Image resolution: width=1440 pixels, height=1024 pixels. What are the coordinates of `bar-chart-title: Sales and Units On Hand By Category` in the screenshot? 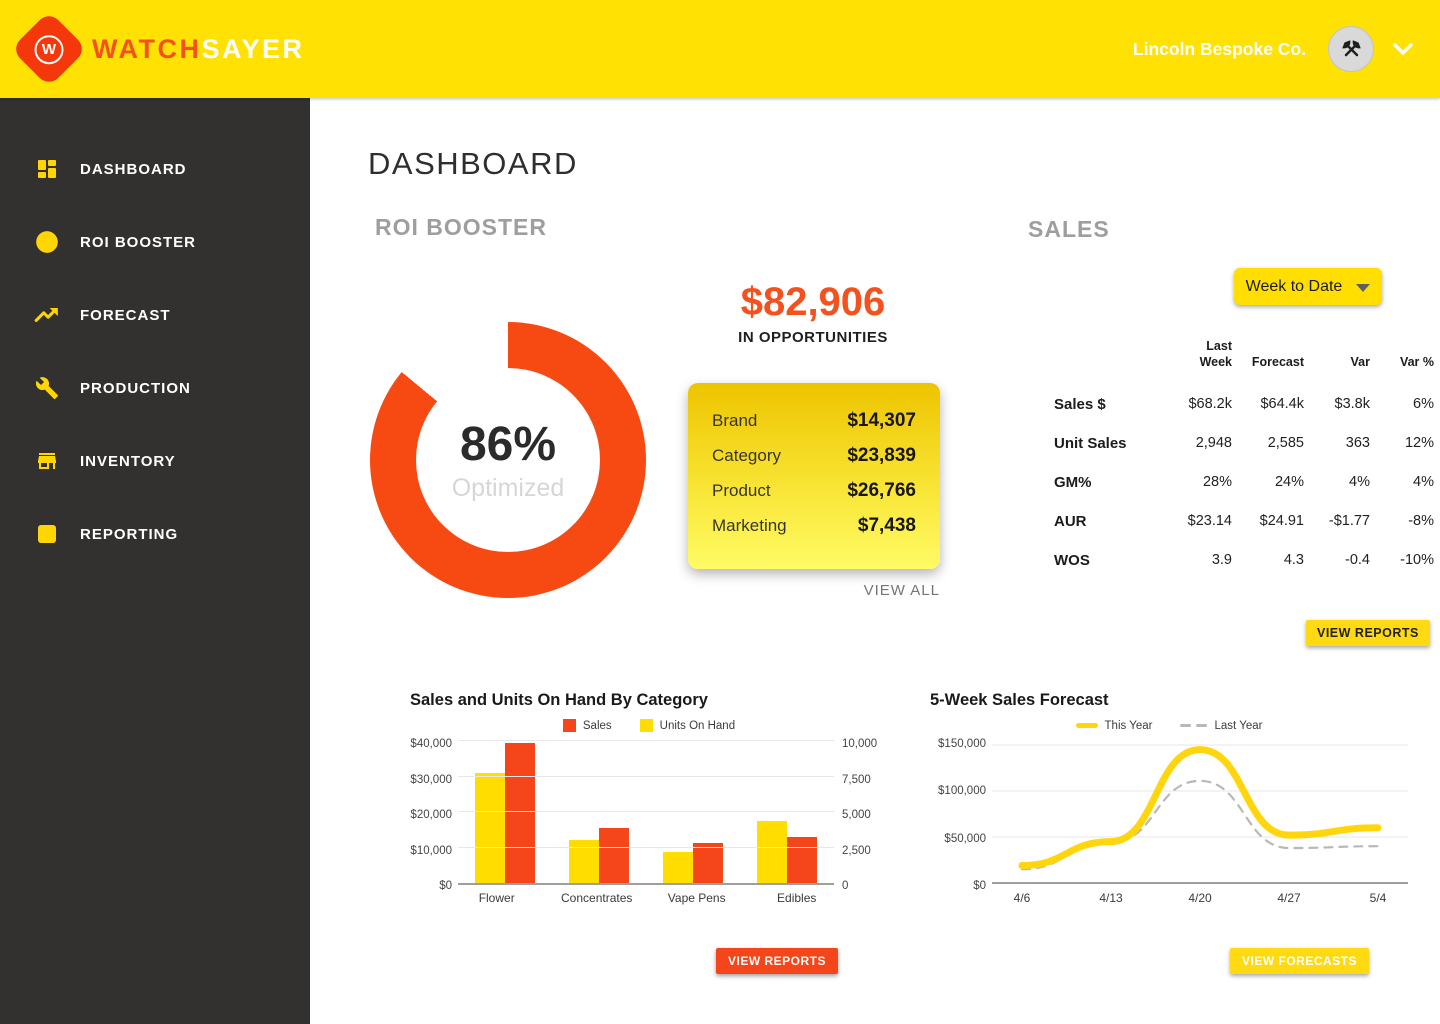 It's located at (559, 700).